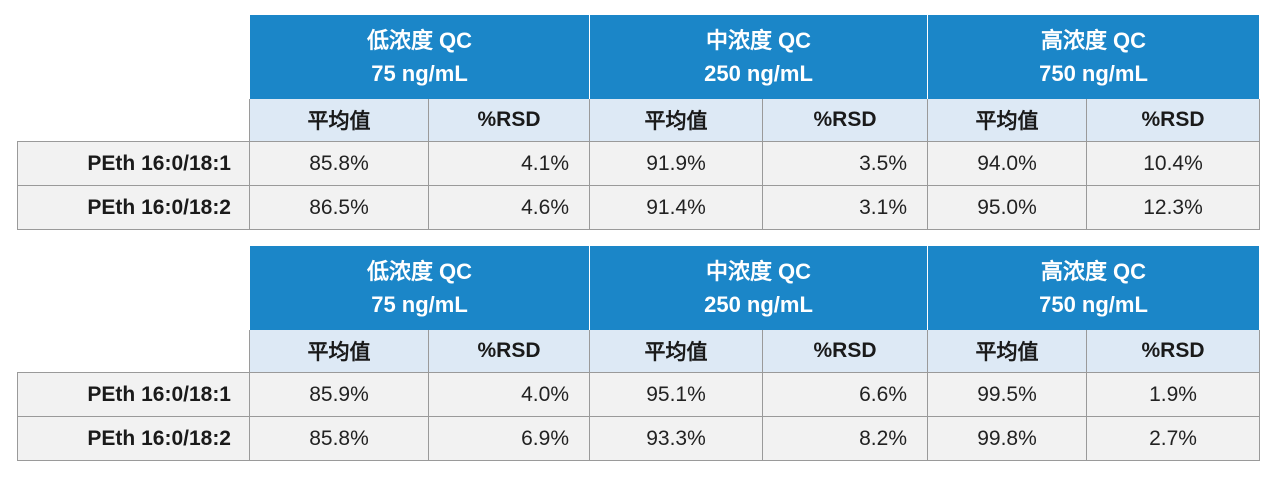 Image resolution: width=1280 pixels, height=485 pixels. Describe the element at coordinates (509, 438) in the screenshot. I see `cell-rsd: 6.9%` at that location.